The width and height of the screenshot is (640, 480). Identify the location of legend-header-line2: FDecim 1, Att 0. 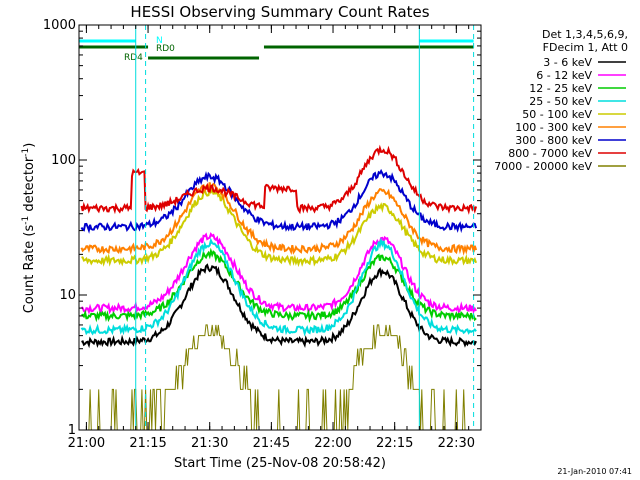
(585, 47).